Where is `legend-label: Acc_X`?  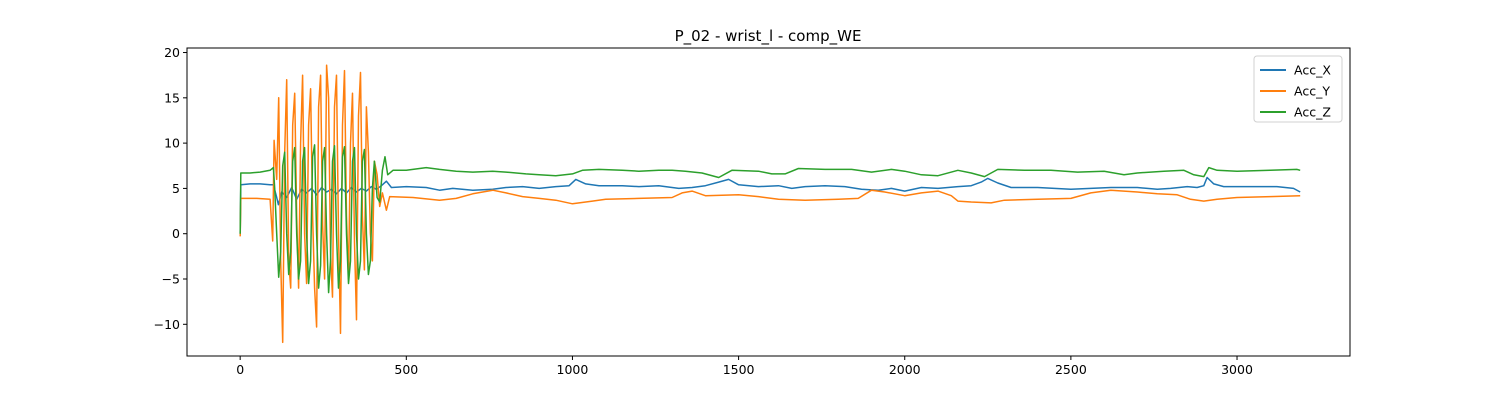 legend-label: Acc_X is located at coordinates (1312, 70).